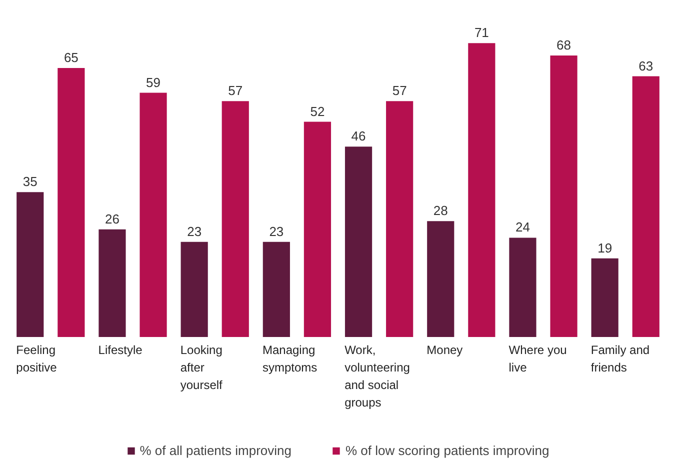 This screenshot has height=473, width=681. What do you see at coordinates (481, 32) in the screenshot?
I see `data-label: 71` at bounding box center [481, 32].